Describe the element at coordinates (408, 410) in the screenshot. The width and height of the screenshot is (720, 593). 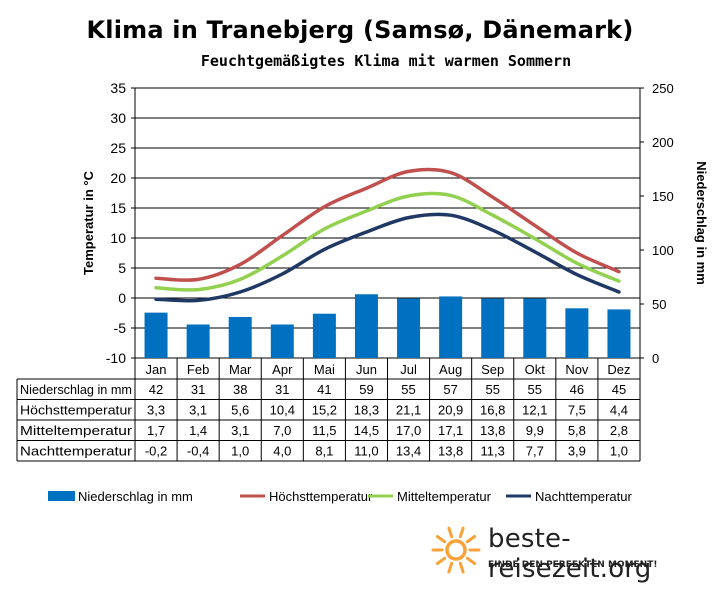
I see `table-cell: 21,1` at that location.